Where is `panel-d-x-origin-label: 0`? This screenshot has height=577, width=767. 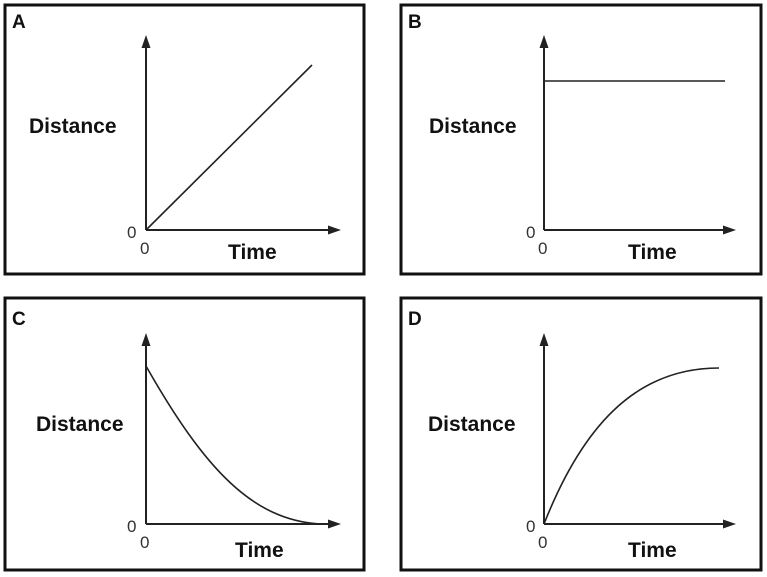 panel-d-x-origin-label: 0 is located at coordinates (542, 542).